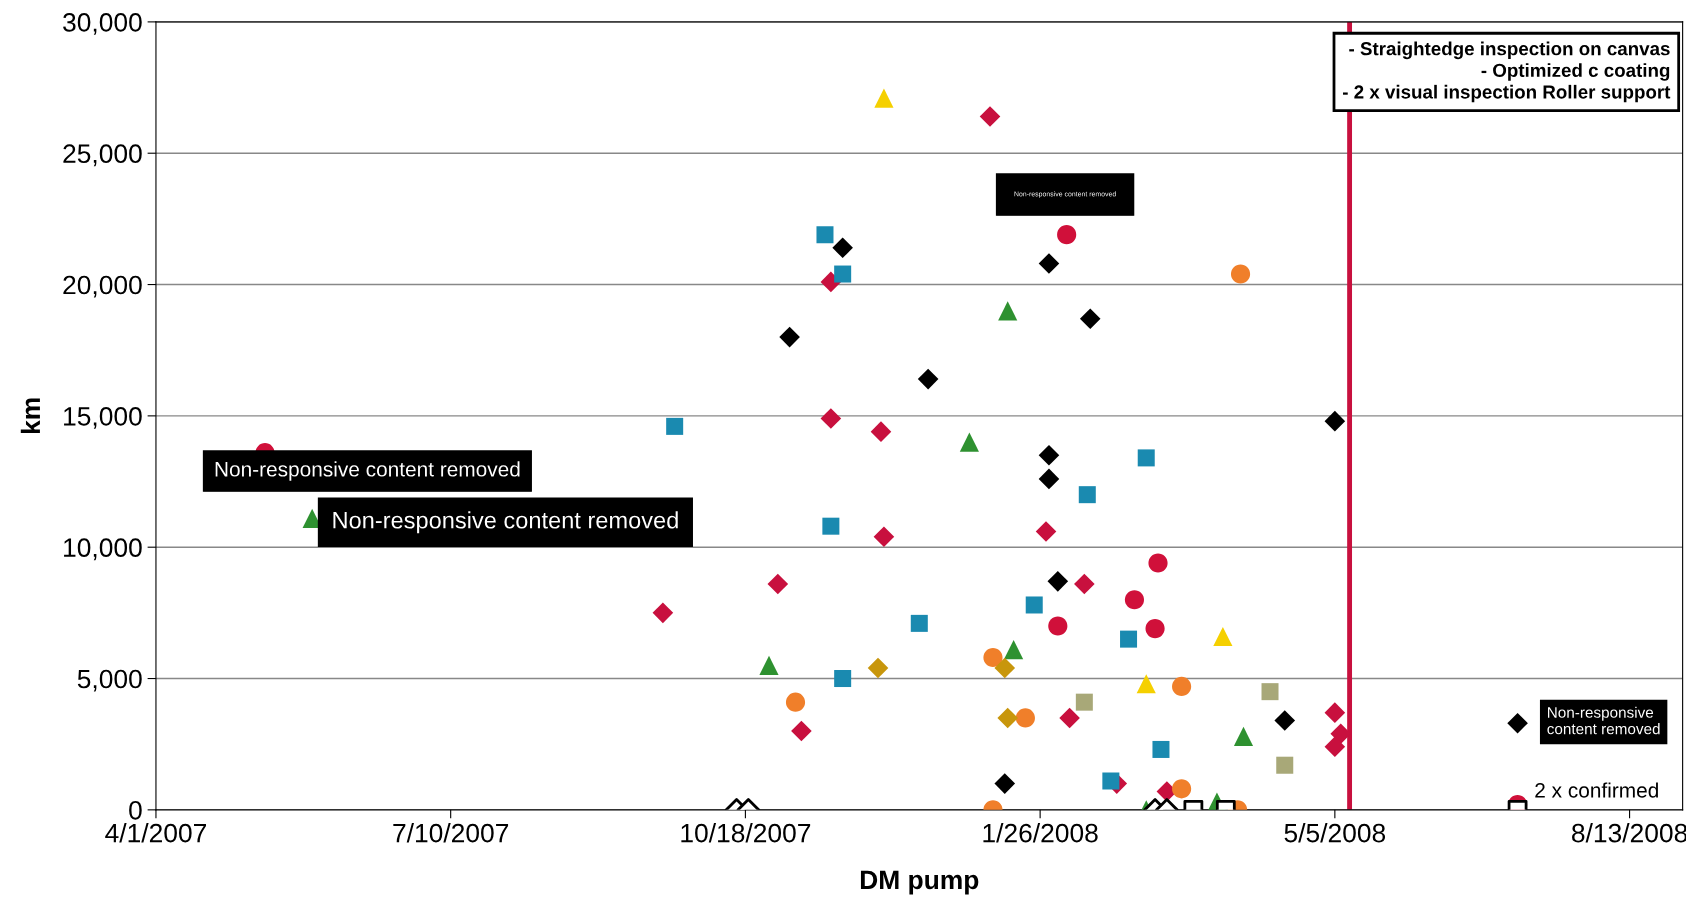 The height and width of the screenshot is (912, 1686). Describe the element at coordinates (103, 549) in the screenshot. I see `y-tick-label: 10,000` at that location.